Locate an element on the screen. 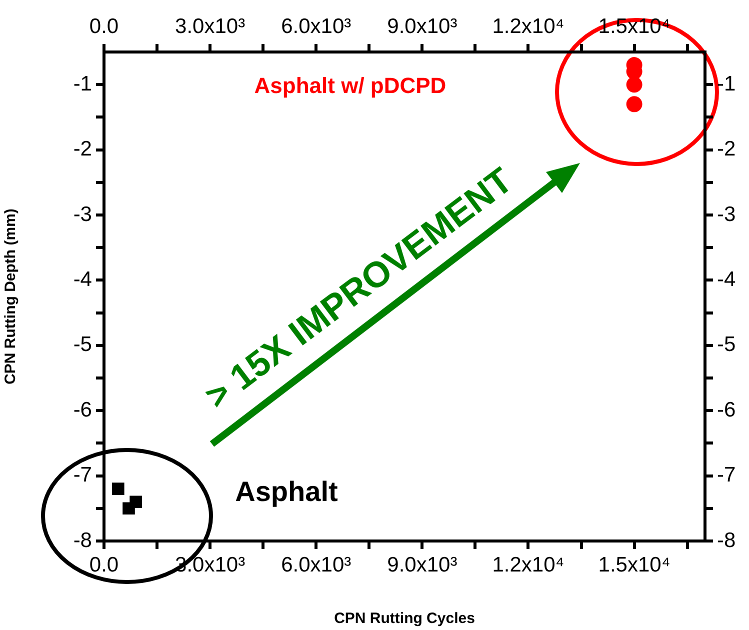 The height and width of the screenshot is (630, 749). y2-tick-label: -8 is located at coordinates (726, 540).